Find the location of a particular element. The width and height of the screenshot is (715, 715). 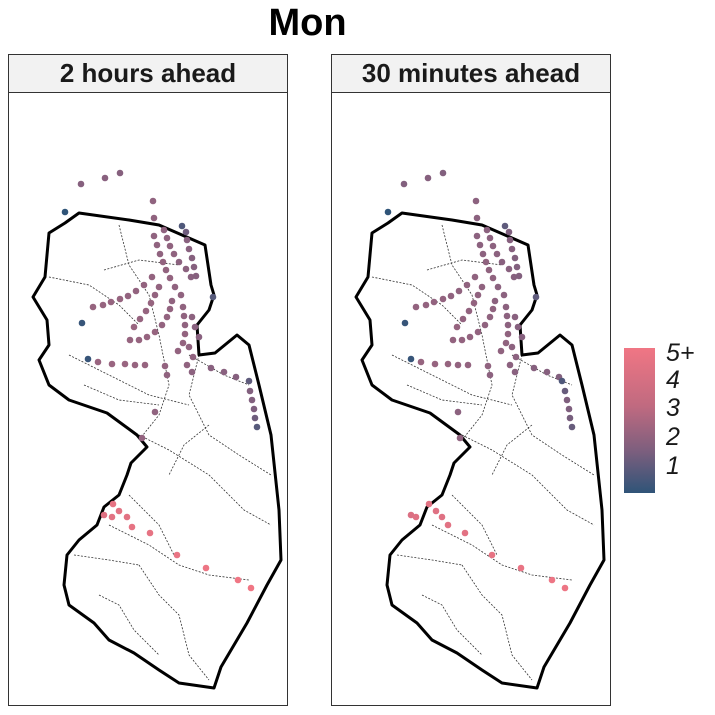

panel-strip-label: 2 hours ahead is located at coordinates (148, 74).